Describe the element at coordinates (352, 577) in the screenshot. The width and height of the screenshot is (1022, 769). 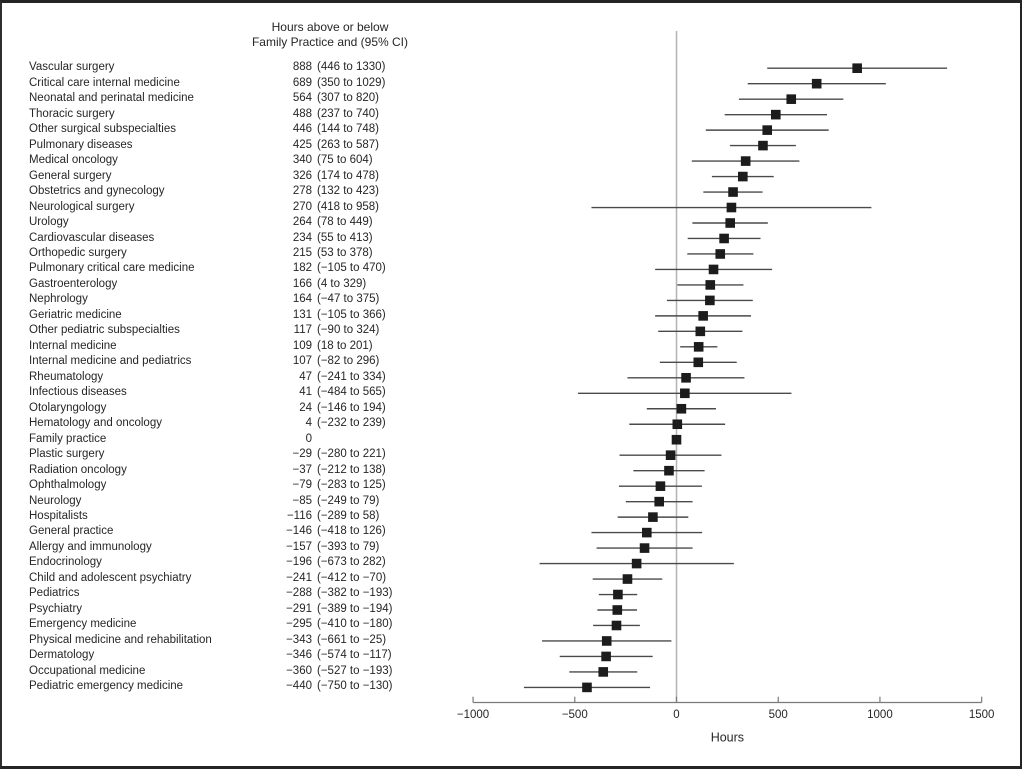
I see `confidence-interval-text: (−412 to −70)` at that location.